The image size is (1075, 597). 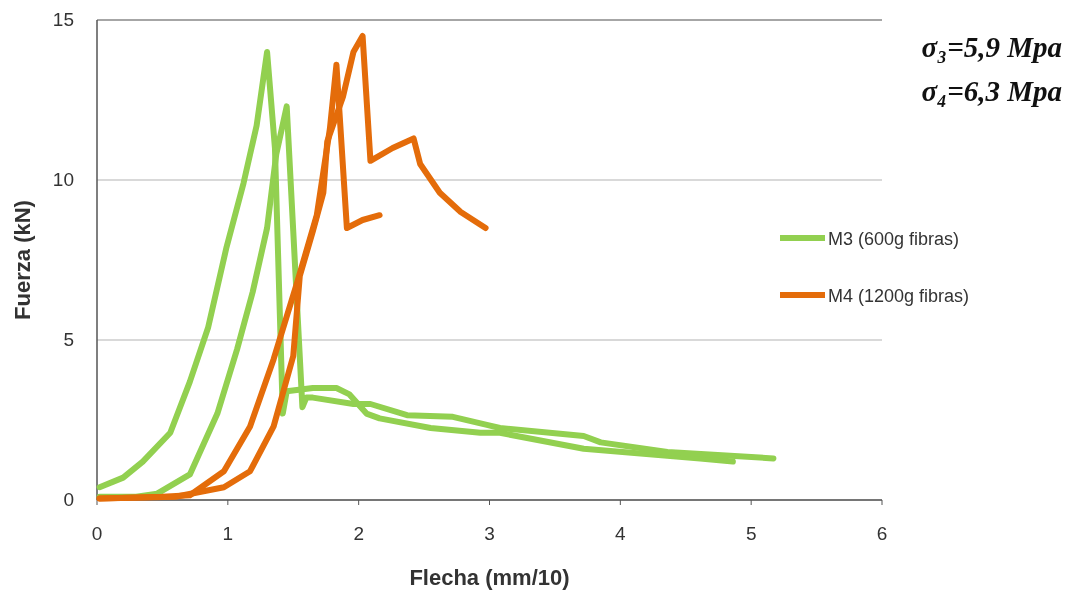 I want to click on y-tick-label: 10, so click(x=63, y=179).